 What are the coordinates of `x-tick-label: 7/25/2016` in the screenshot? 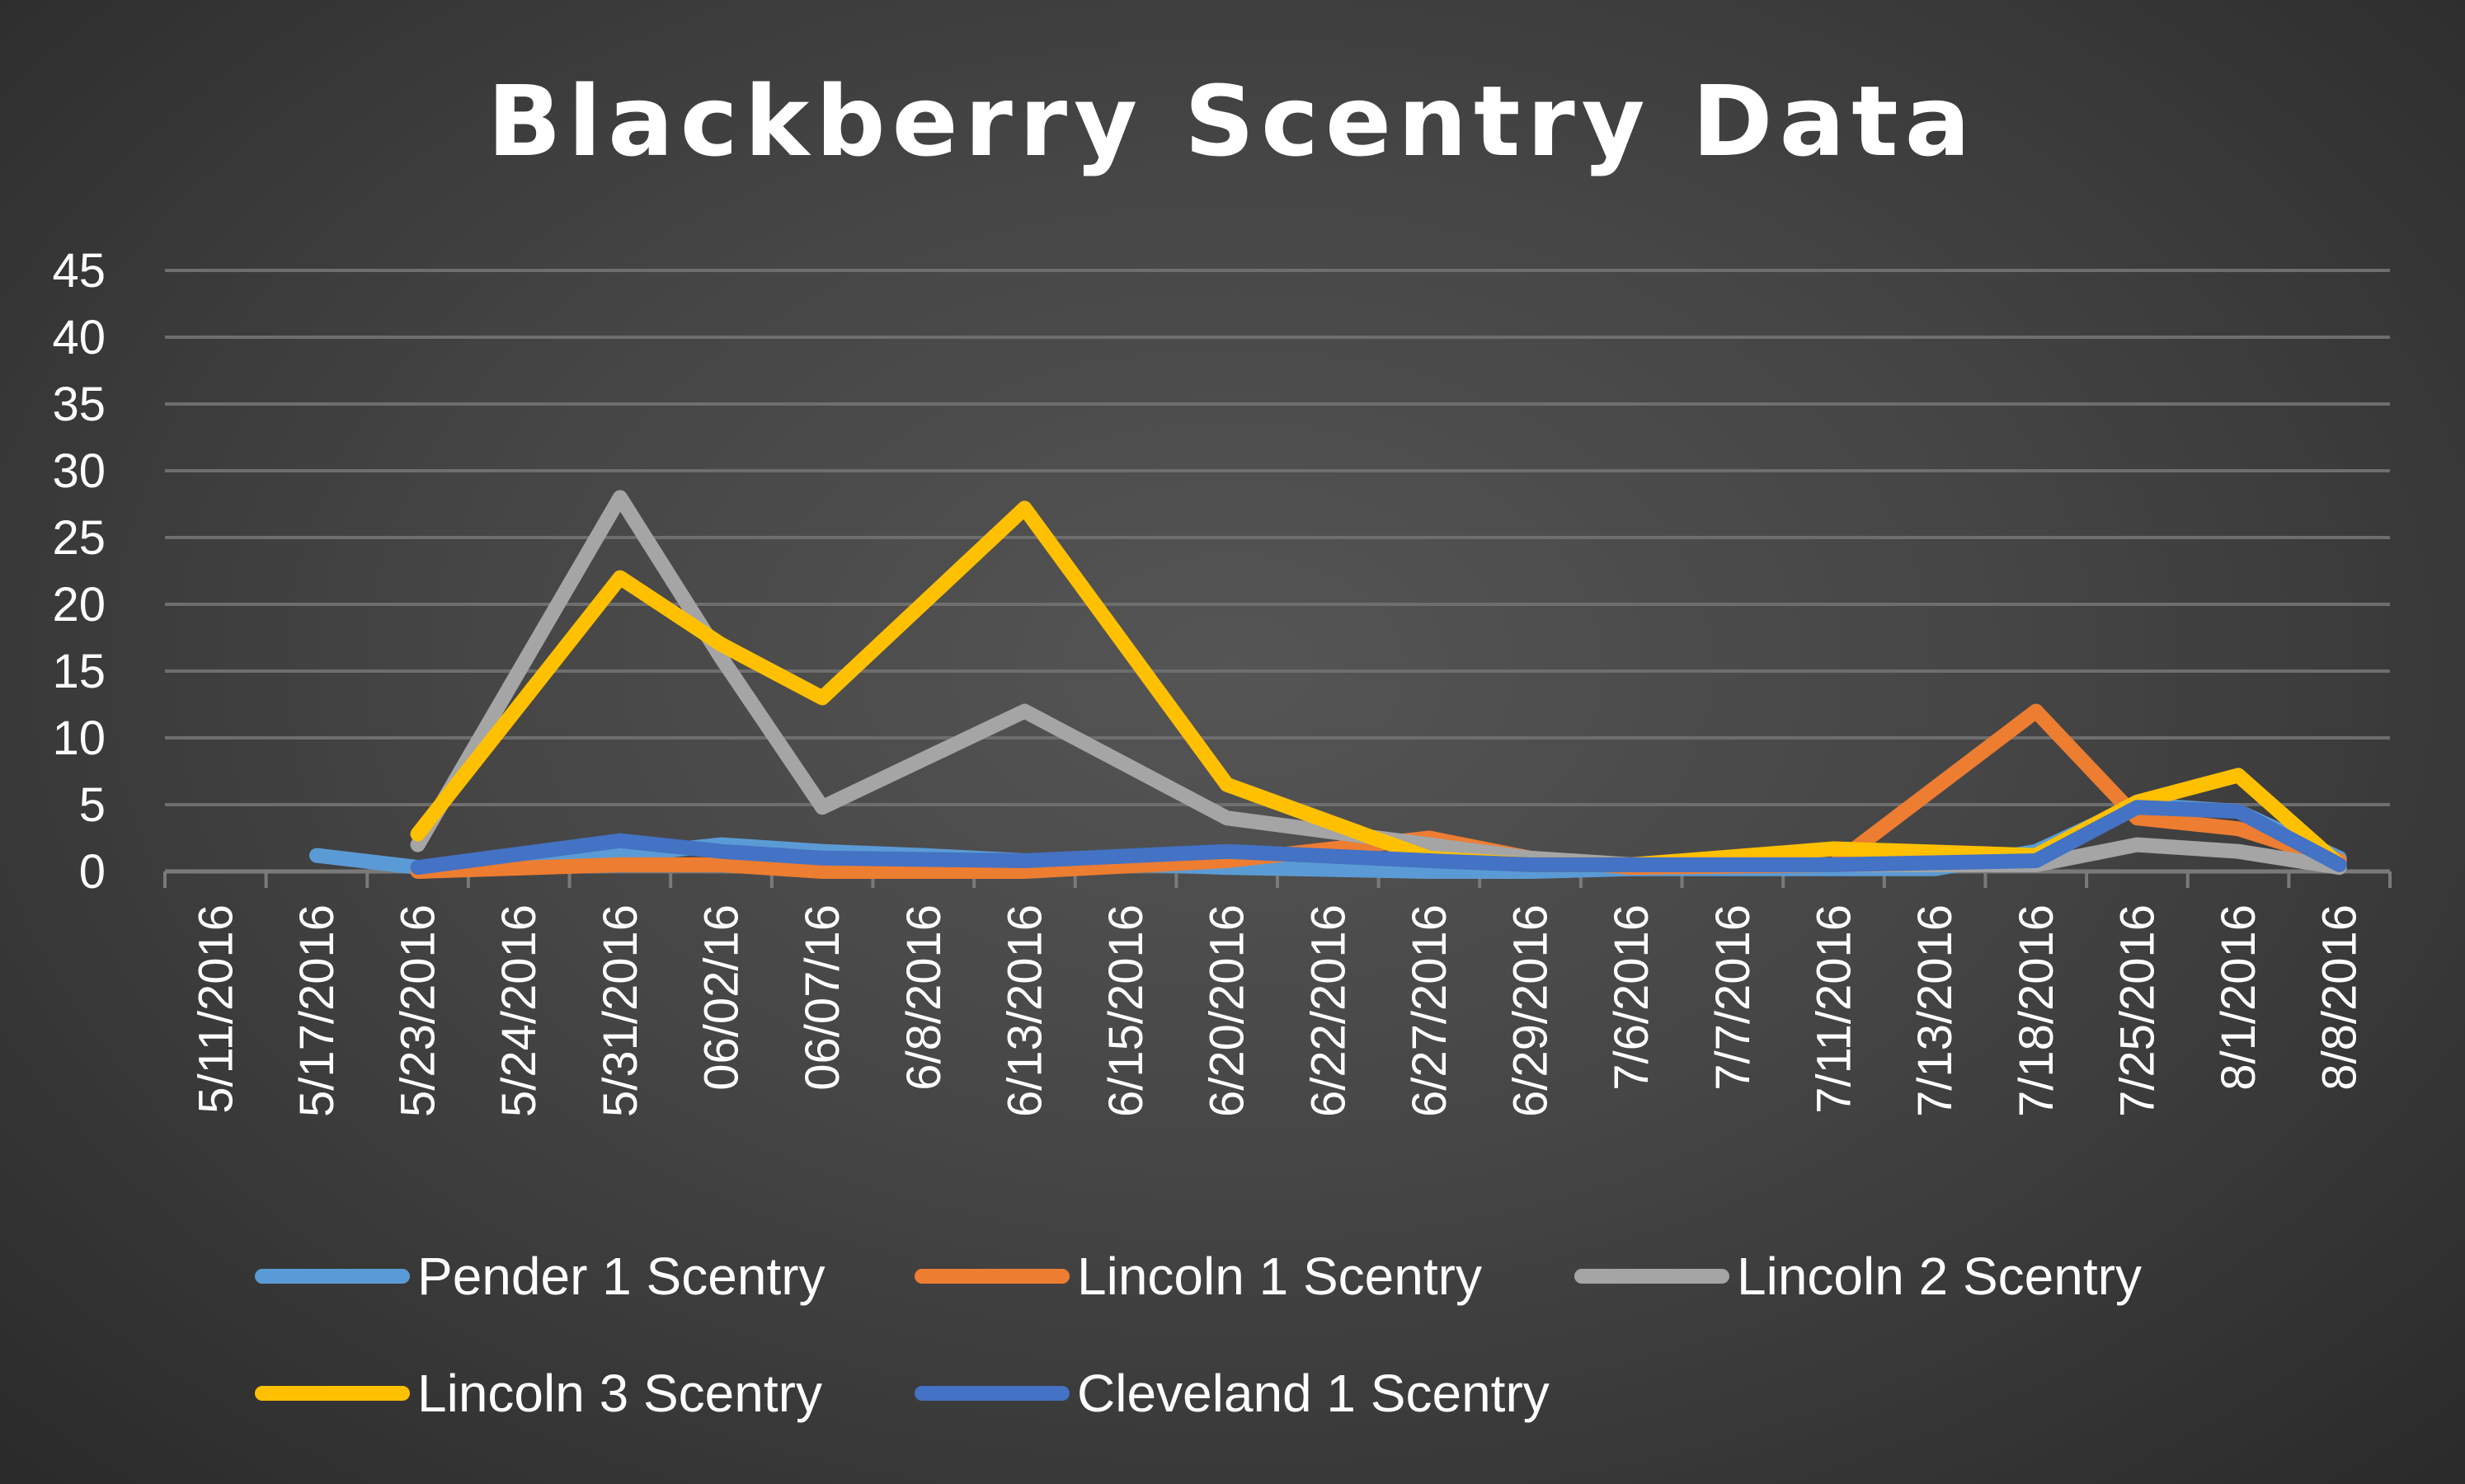 It's located at (2137, 1011).